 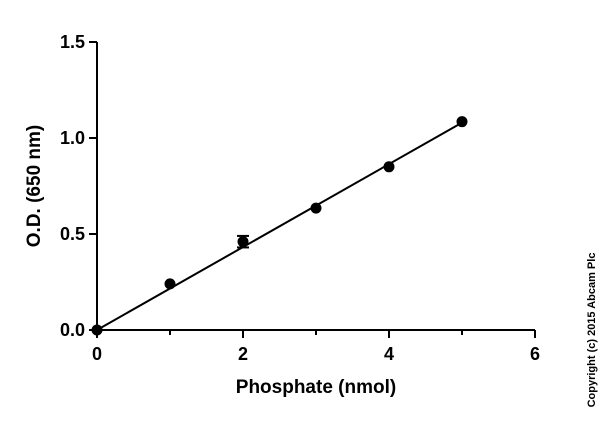 I want to click on y-tick-label: 0.0, so click(x=72, y=330).